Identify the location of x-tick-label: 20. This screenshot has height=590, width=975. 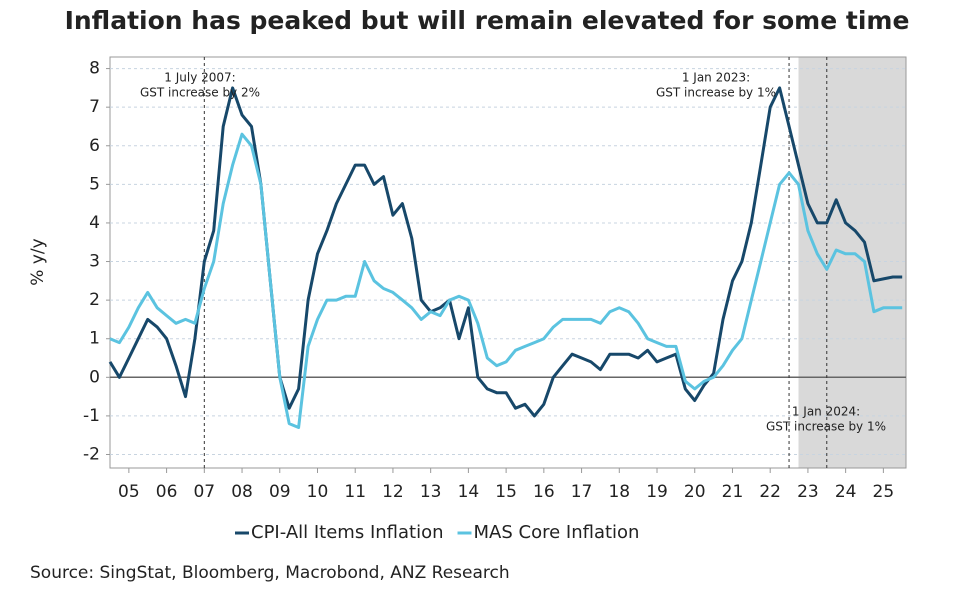
(695, 492).